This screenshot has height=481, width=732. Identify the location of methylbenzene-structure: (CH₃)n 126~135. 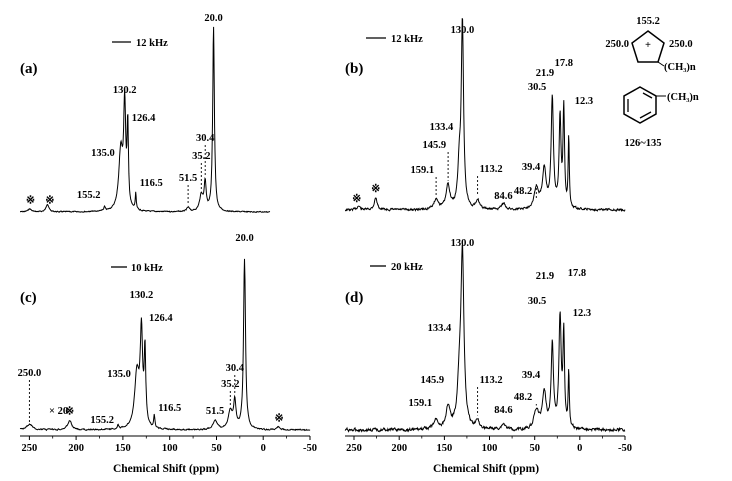
(661, 117).